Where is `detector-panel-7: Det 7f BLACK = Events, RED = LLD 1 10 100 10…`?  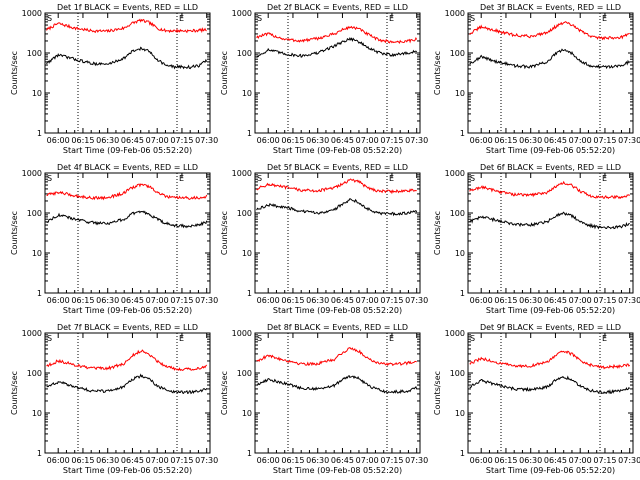 detector-panel-7: Det 7f BLACK = Events, RED = LLD 1 10 100 10… is located at coordinates (114, 399).